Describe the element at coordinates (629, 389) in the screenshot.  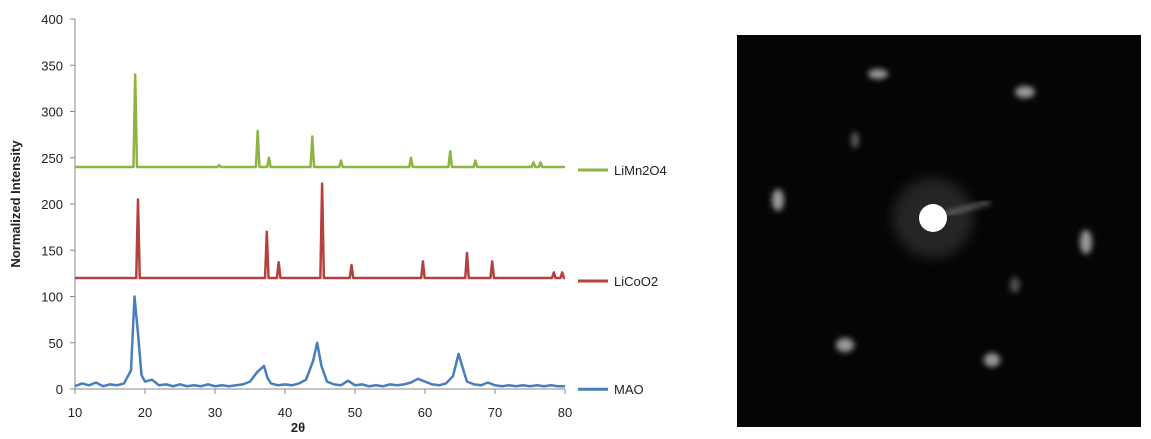
I see `legend-label: MAO` at that location.